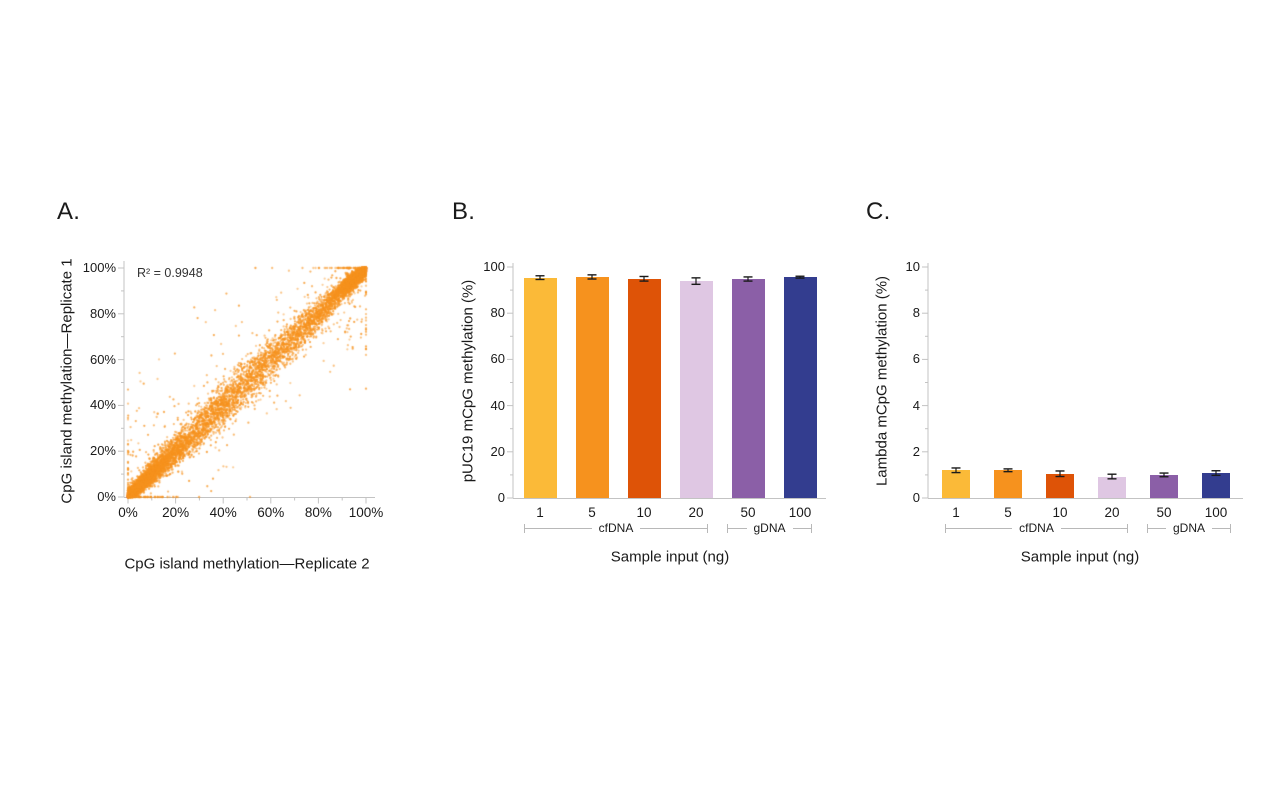 This screenshot has height=791, width=1280. I want to click on panel-c-label: C., so click(878, 211).